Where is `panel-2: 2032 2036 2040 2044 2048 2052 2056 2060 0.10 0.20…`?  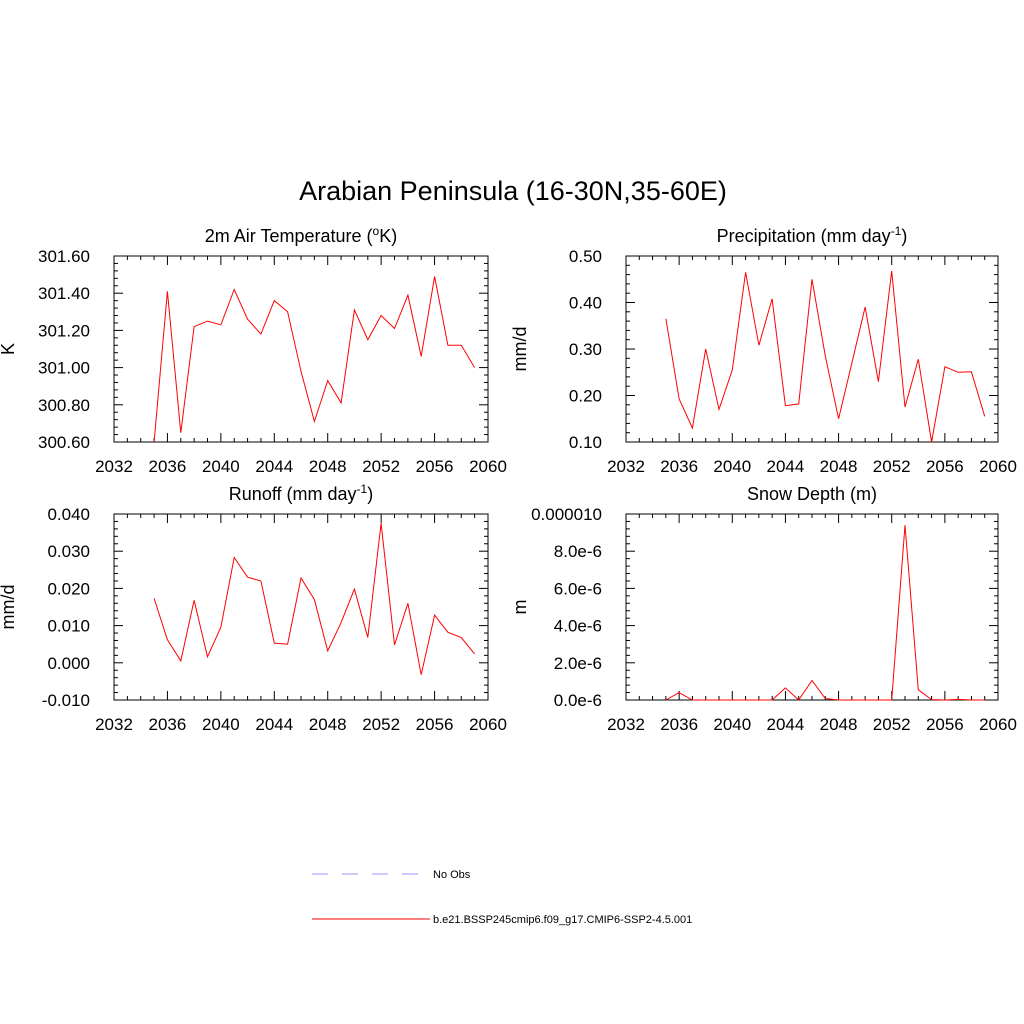
panel-2: 2032 2036 2040 2044 2048 2052 2056 2060 0.10 0.20… is located at coordinates (763, 350).